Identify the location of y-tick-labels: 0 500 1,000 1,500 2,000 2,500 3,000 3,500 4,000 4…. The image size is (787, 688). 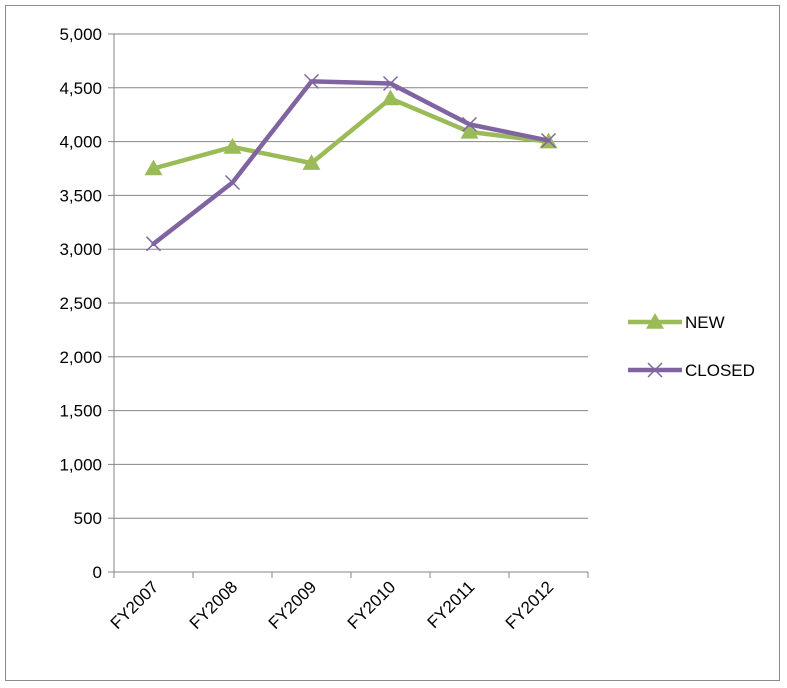
(80, 303).